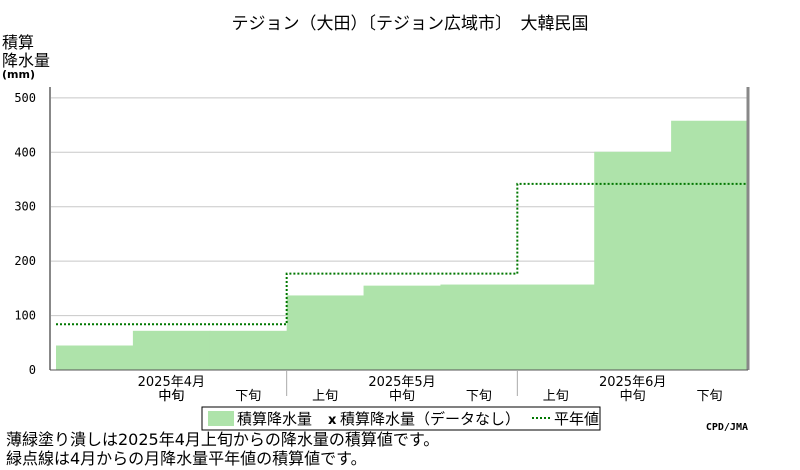 The width and height of the screenshot is (800, 470). Describe the element at coordinates (727, 427) in the screenshot. I see `credit-label: CPD/JMA` at that location.